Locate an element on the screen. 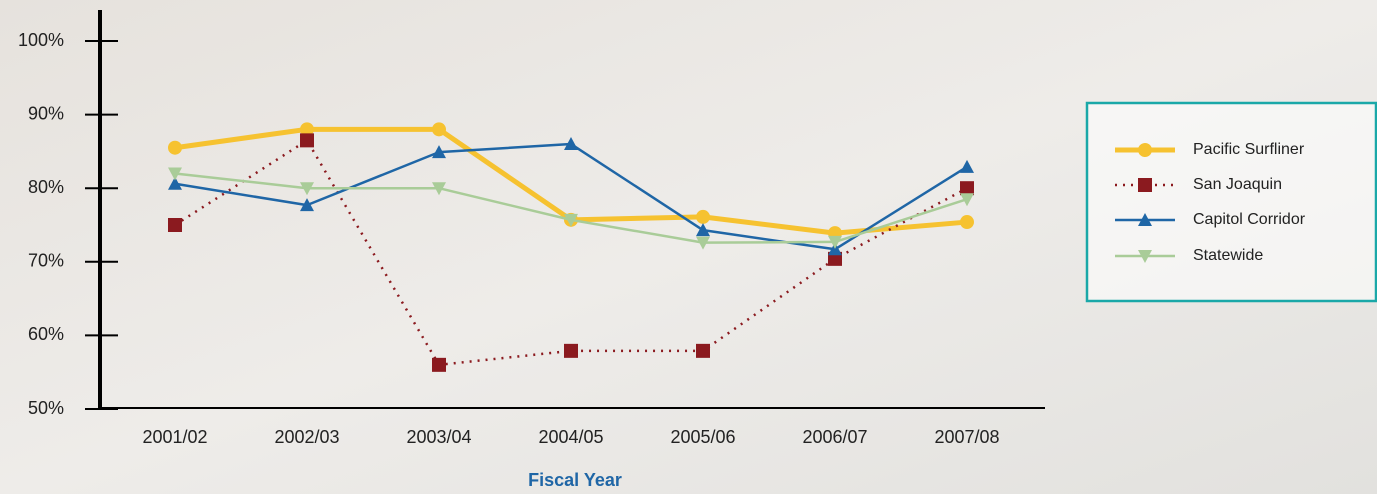 This screenshot has height=494, width=1377. y-tick-label: 60% is located at coordinates (46, 334).